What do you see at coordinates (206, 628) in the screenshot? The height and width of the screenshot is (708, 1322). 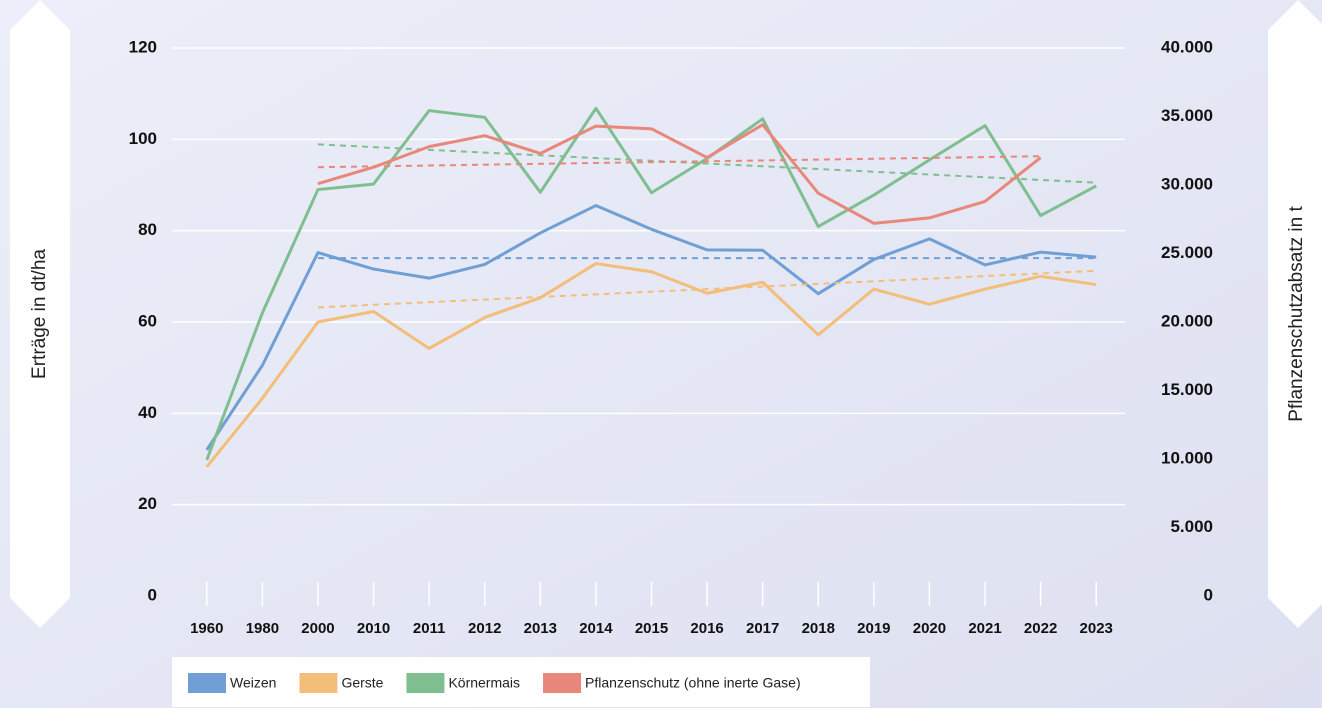 I see `x-tick-label: 1960` at bounding box center [206, 628].